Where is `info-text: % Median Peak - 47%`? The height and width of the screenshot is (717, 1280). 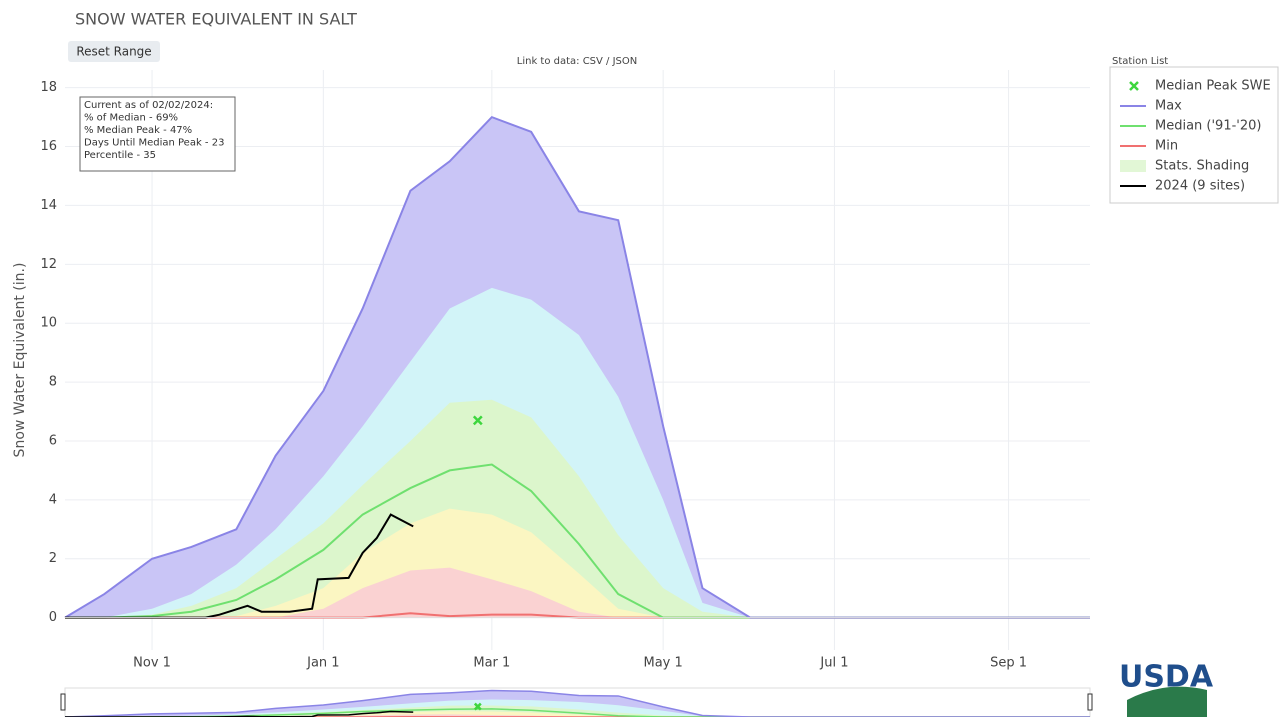 info-text: % Median Peak - 47% is located at coordinates (138, 130).